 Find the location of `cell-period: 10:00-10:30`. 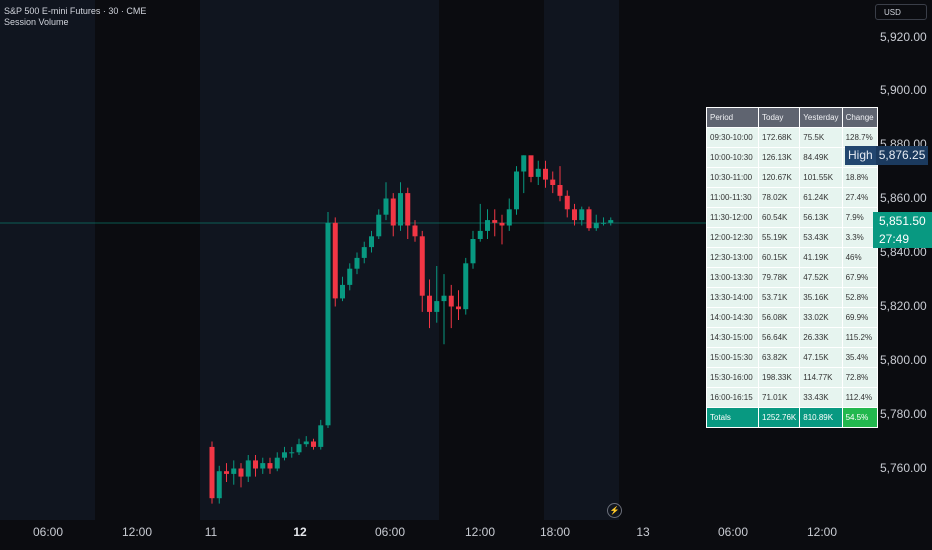

cell-period: 10:00-10:30 is located at coordinates (732, 157).